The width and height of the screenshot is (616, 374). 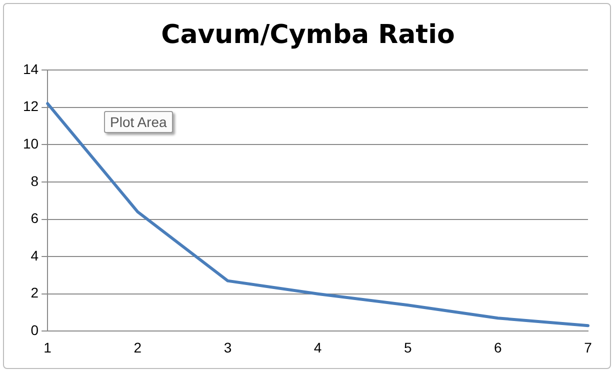 I want to click on x-tick-label: 5, so click(x=408, y=347).